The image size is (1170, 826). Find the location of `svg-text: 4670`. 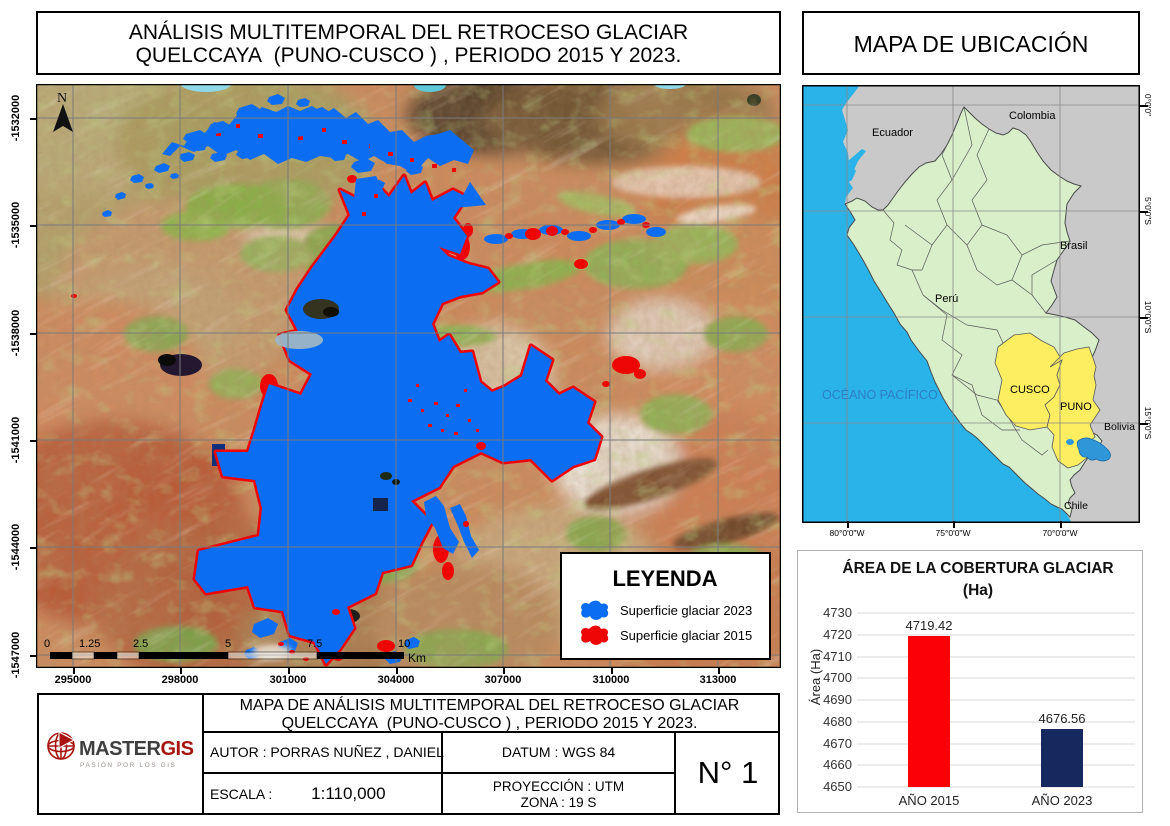

svg-text: 4670 is located at coordinates (837, 743).